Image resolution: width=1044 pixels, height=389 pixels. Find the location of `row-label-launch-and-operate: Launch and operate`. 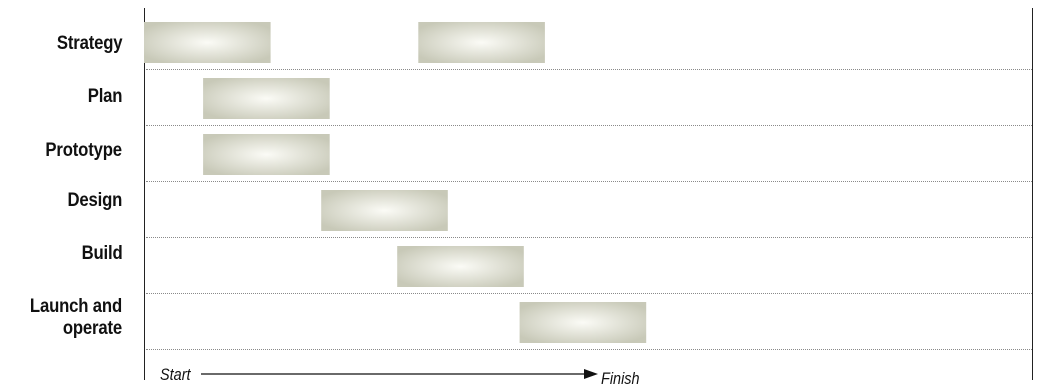

row-label-launch-and-operate: Launch and operate is located at coordinates (76, 317).